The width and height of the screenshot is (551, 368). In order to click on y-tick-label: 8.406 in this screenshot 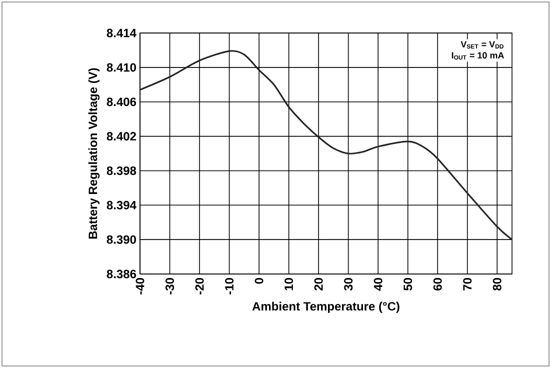, I will do `click(121, 102)`.